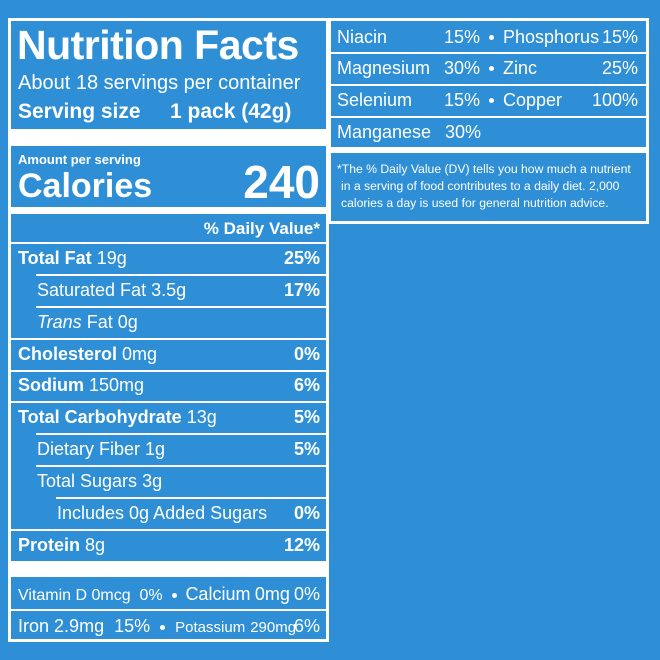 The height and width of the screenshot is (660, 660). What do you see at coordinates (140, 354) in the screenshot?
I see `nutrient-amount: 0mg` at bounding box center [140, 354].